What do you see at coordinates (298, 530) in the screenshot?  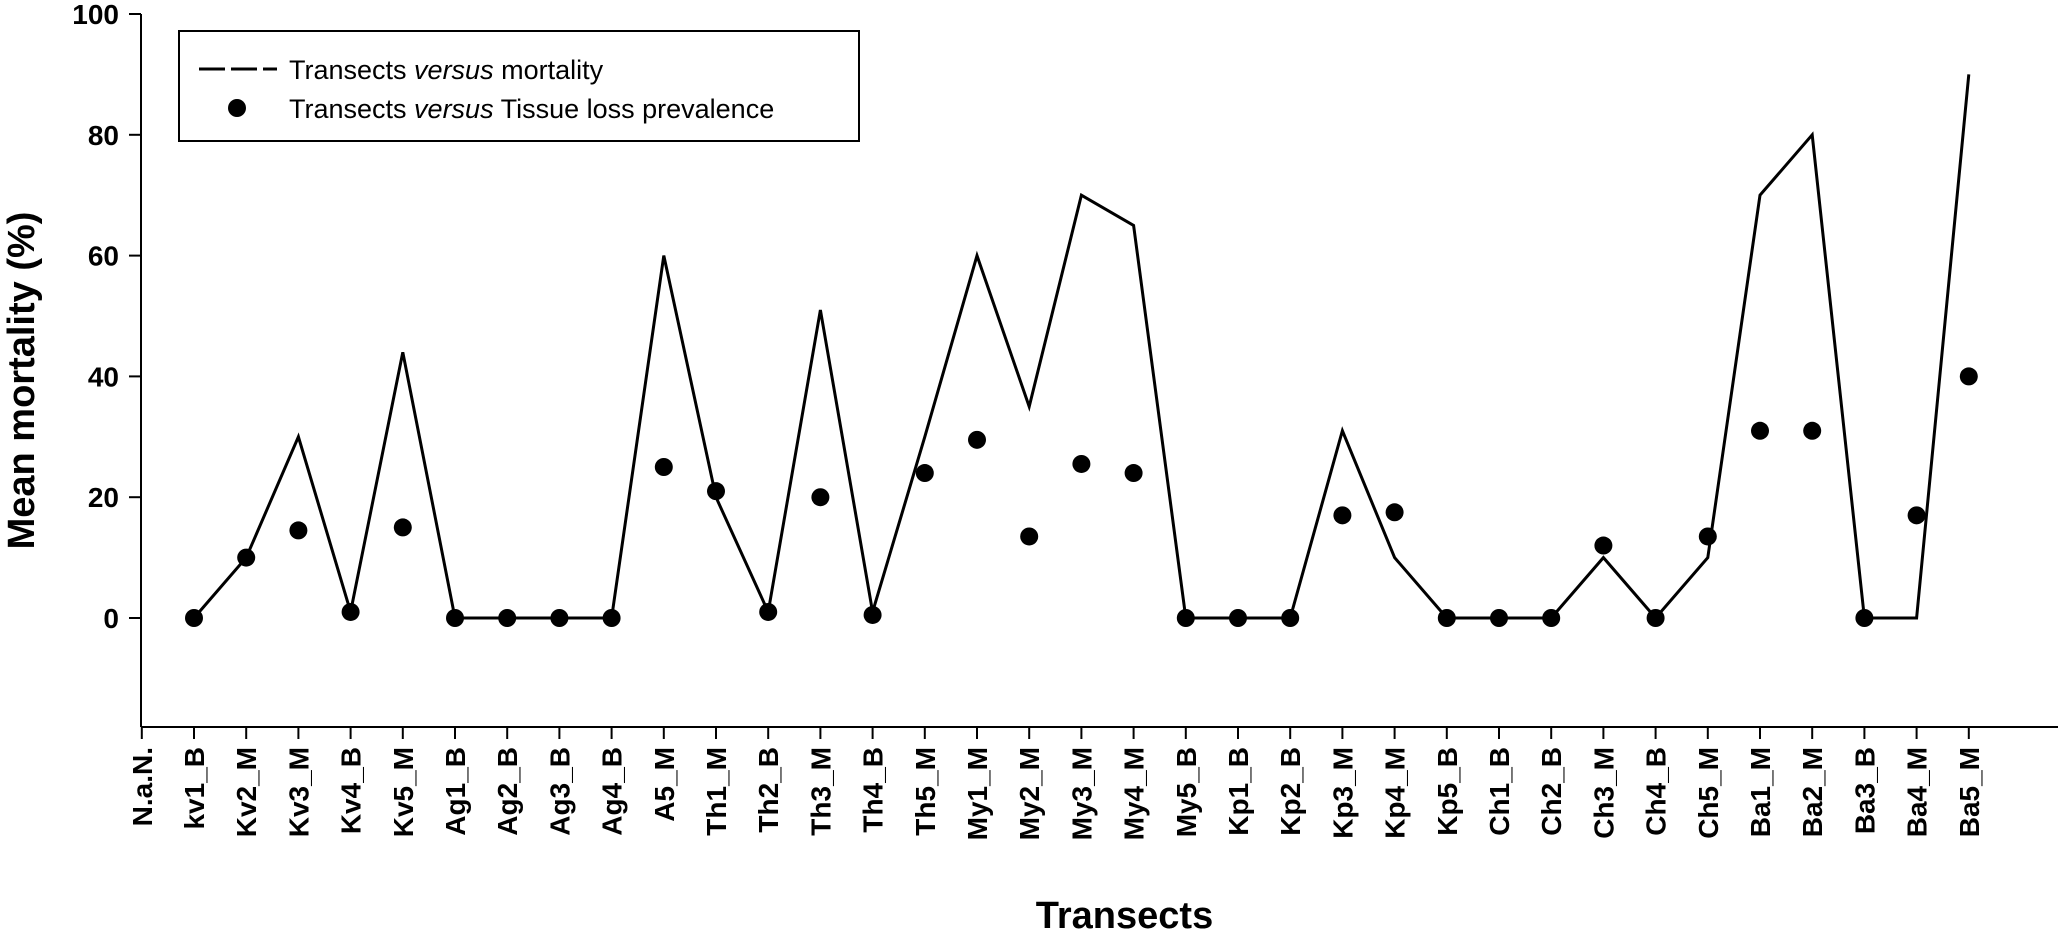 I see `tissue-loss-point-kv3-m` at bounding box center [298, 530].